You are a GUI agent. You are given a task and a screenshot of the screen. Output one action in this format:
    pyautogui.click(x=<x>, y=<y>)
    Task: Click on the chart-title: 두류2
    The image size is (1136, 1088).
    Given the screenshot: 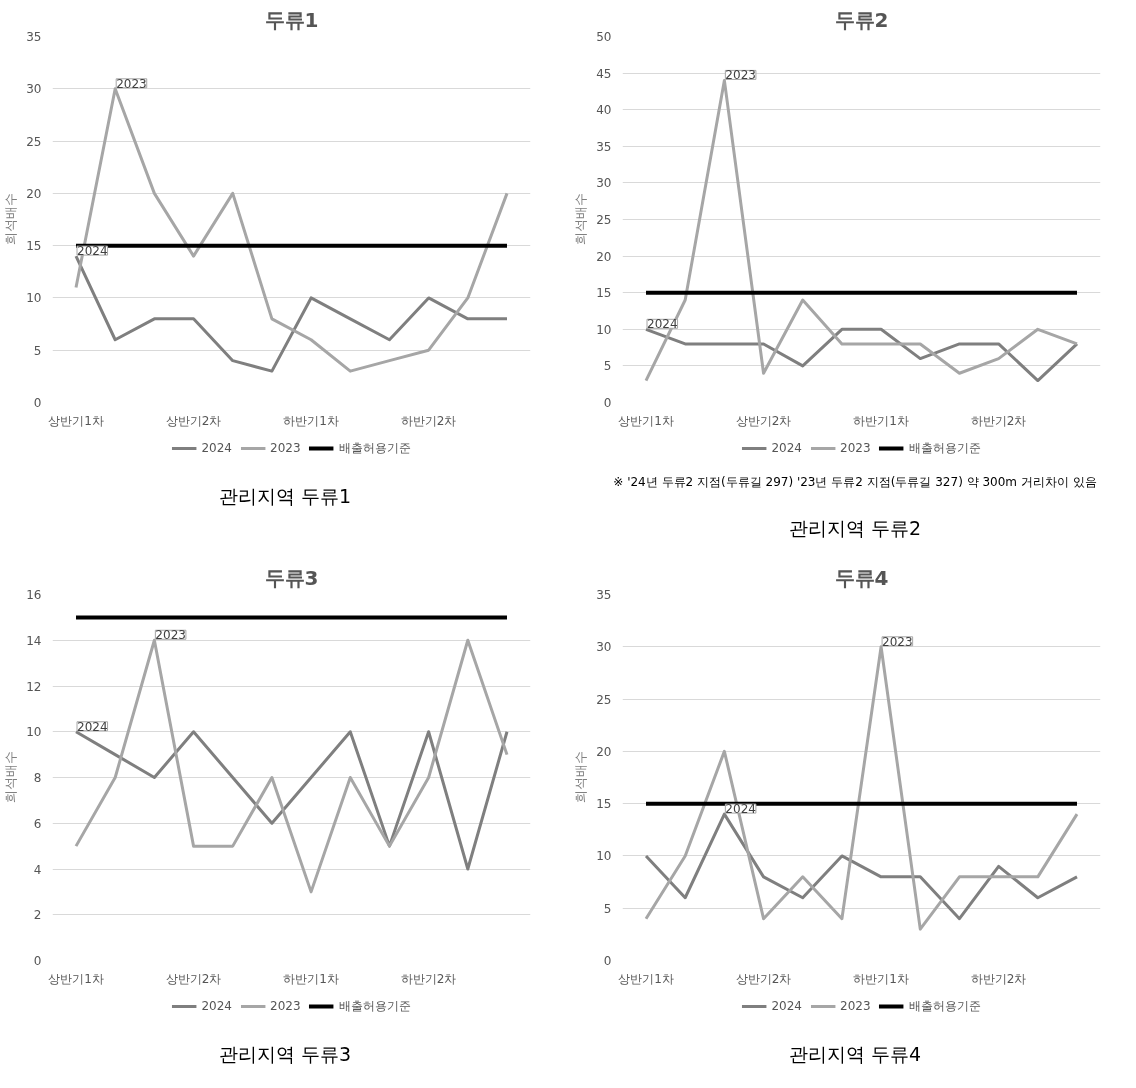 What is the action you would take?
    pyautogui.click(x=861, y=19)
    